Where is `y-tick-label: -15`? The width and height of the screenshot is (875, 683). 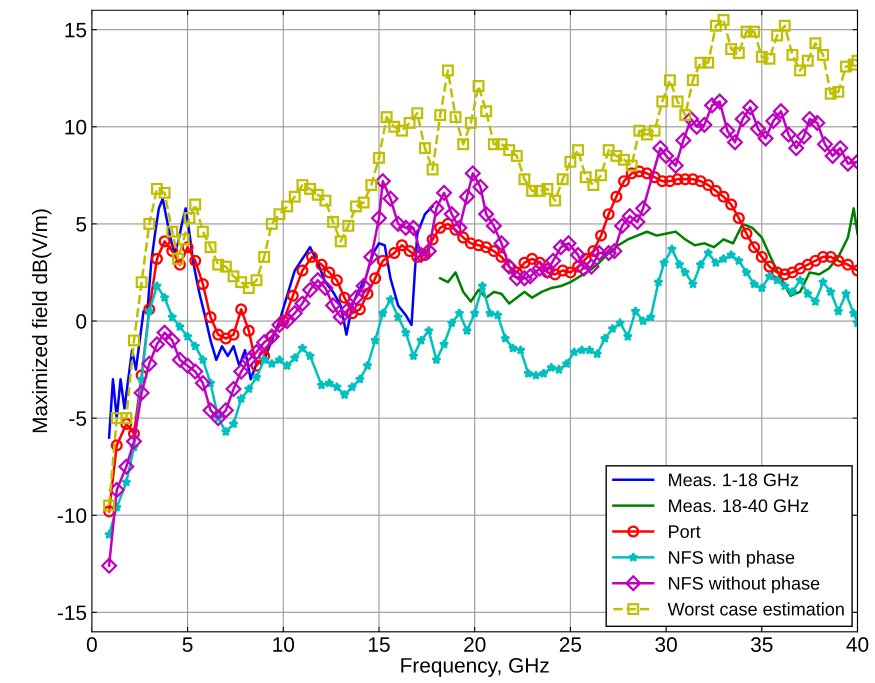 y-tick-label: -15 is located at coordinates (72, 613).